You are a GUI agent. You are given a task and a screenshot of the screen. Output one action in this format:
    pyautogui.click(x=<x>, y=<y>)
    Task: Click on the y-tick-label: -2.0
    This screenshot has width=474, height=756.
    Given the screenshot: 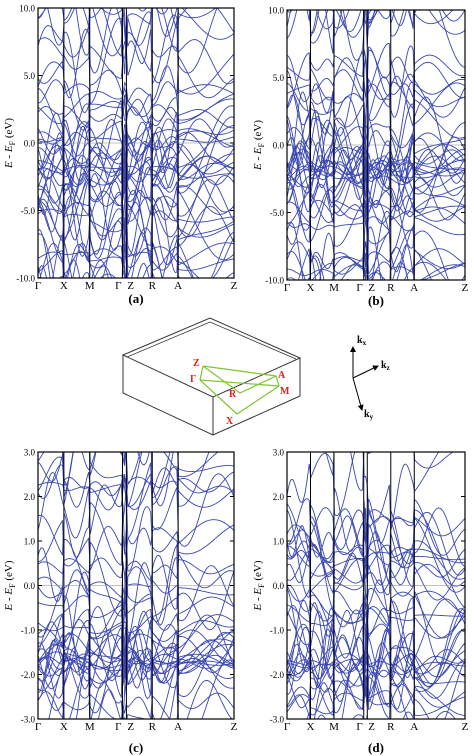 What is the action you would take?
    pyautogui.click(x=277, y=675)
    